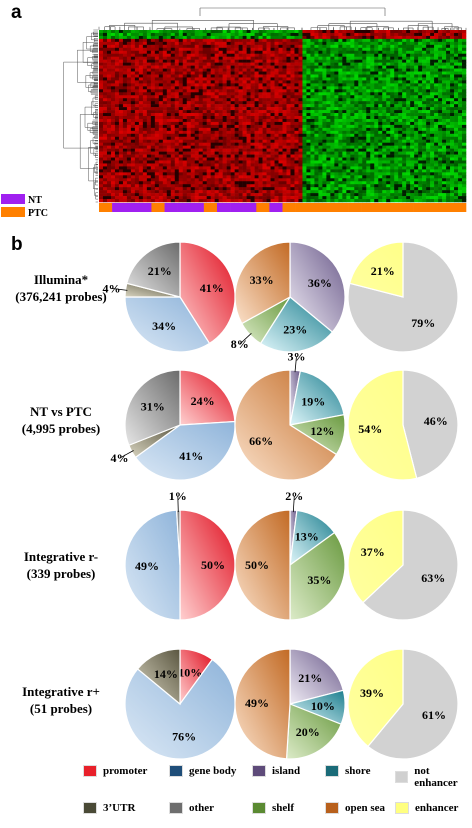 This screenshot has height=828, width=472. What do you see at coordinates (370, 429) in the screenshot?
I see `pie-data-label: 54%` at bounding box center [370, 429].